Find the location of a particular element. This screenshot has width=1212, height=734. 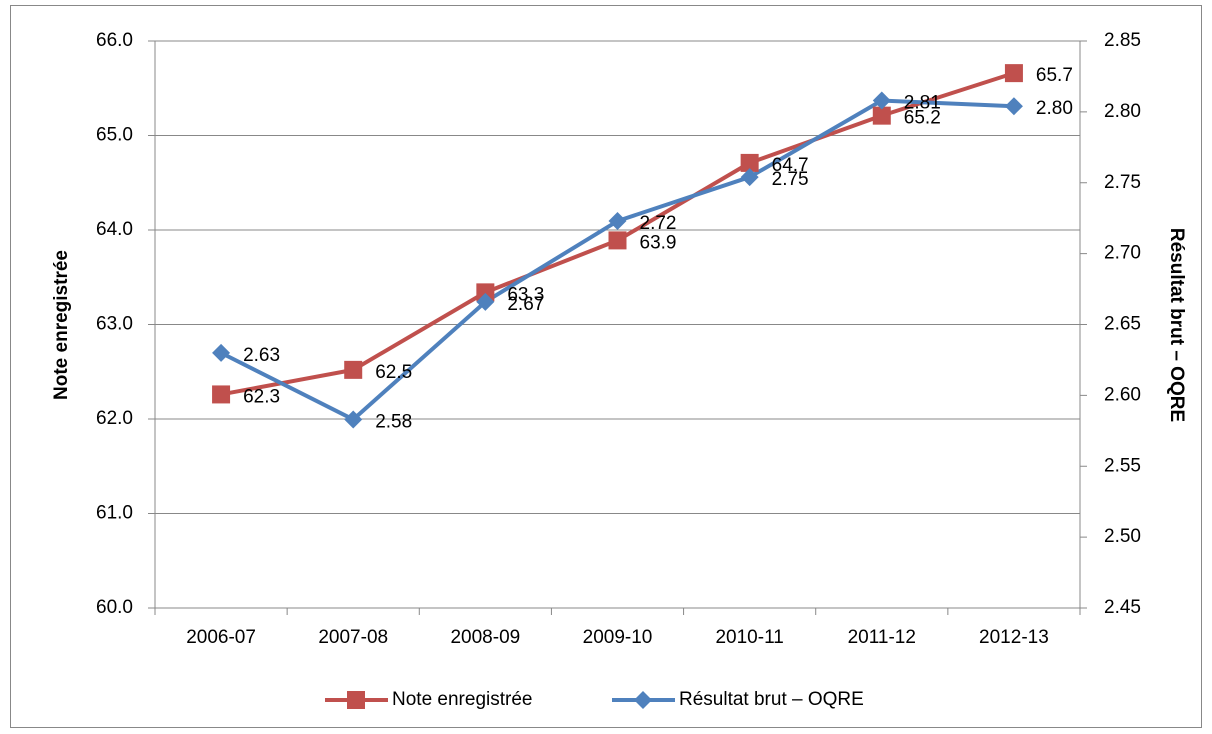

data-label: 62.3 is located at coordinates (261, 396).